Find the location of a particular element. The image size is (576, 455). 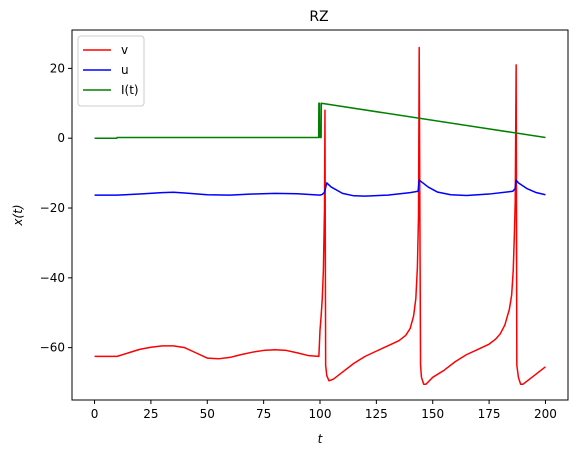

series-line-it is located at coordinates (320, 120).